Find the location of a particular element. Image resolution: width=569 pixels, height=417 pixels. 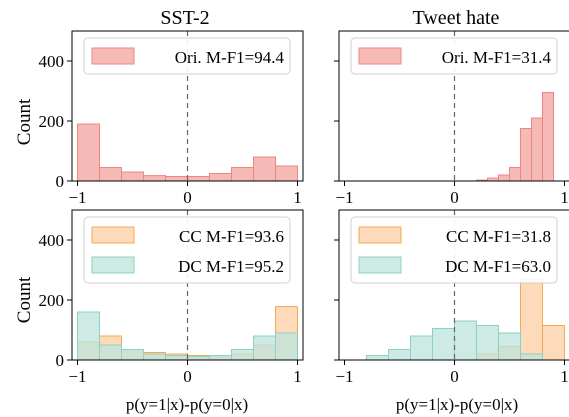

legend-label-ori: Ori. M-F1=94.4 is located at coordinates (230, 57).